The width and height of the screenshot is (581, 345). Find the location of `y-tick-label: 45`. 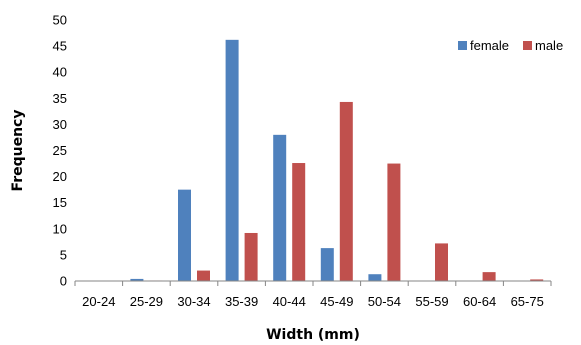

y-tick-label: 45 is located at coordinates (60, 46).